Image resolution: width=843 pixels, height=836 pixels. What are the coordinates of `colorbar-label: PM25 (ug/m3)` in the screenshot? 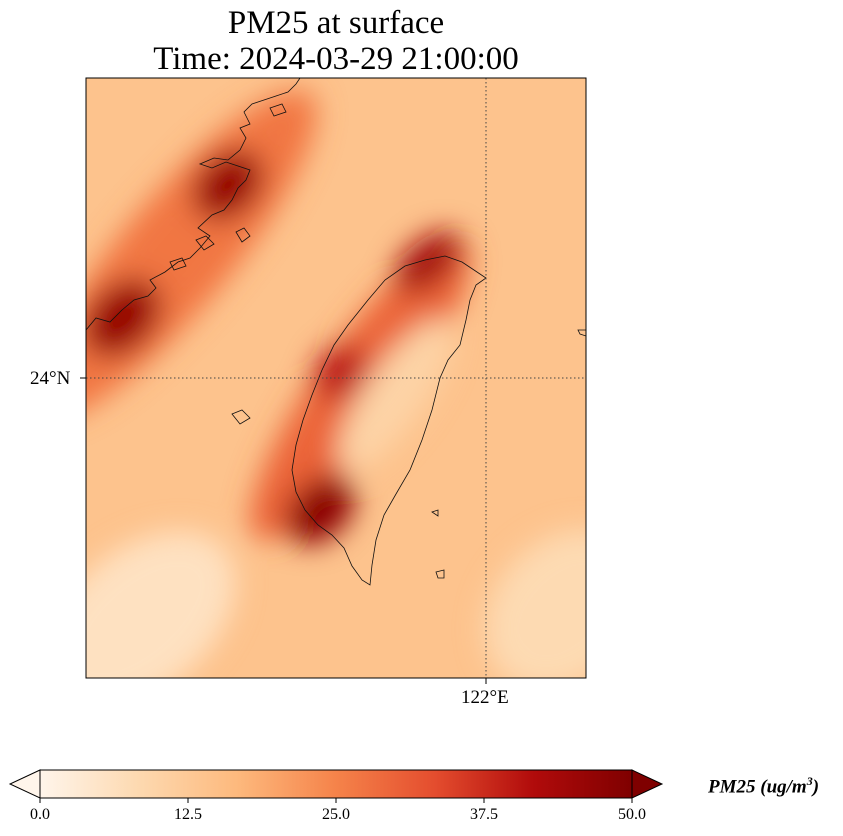 It's located at (764, 786).